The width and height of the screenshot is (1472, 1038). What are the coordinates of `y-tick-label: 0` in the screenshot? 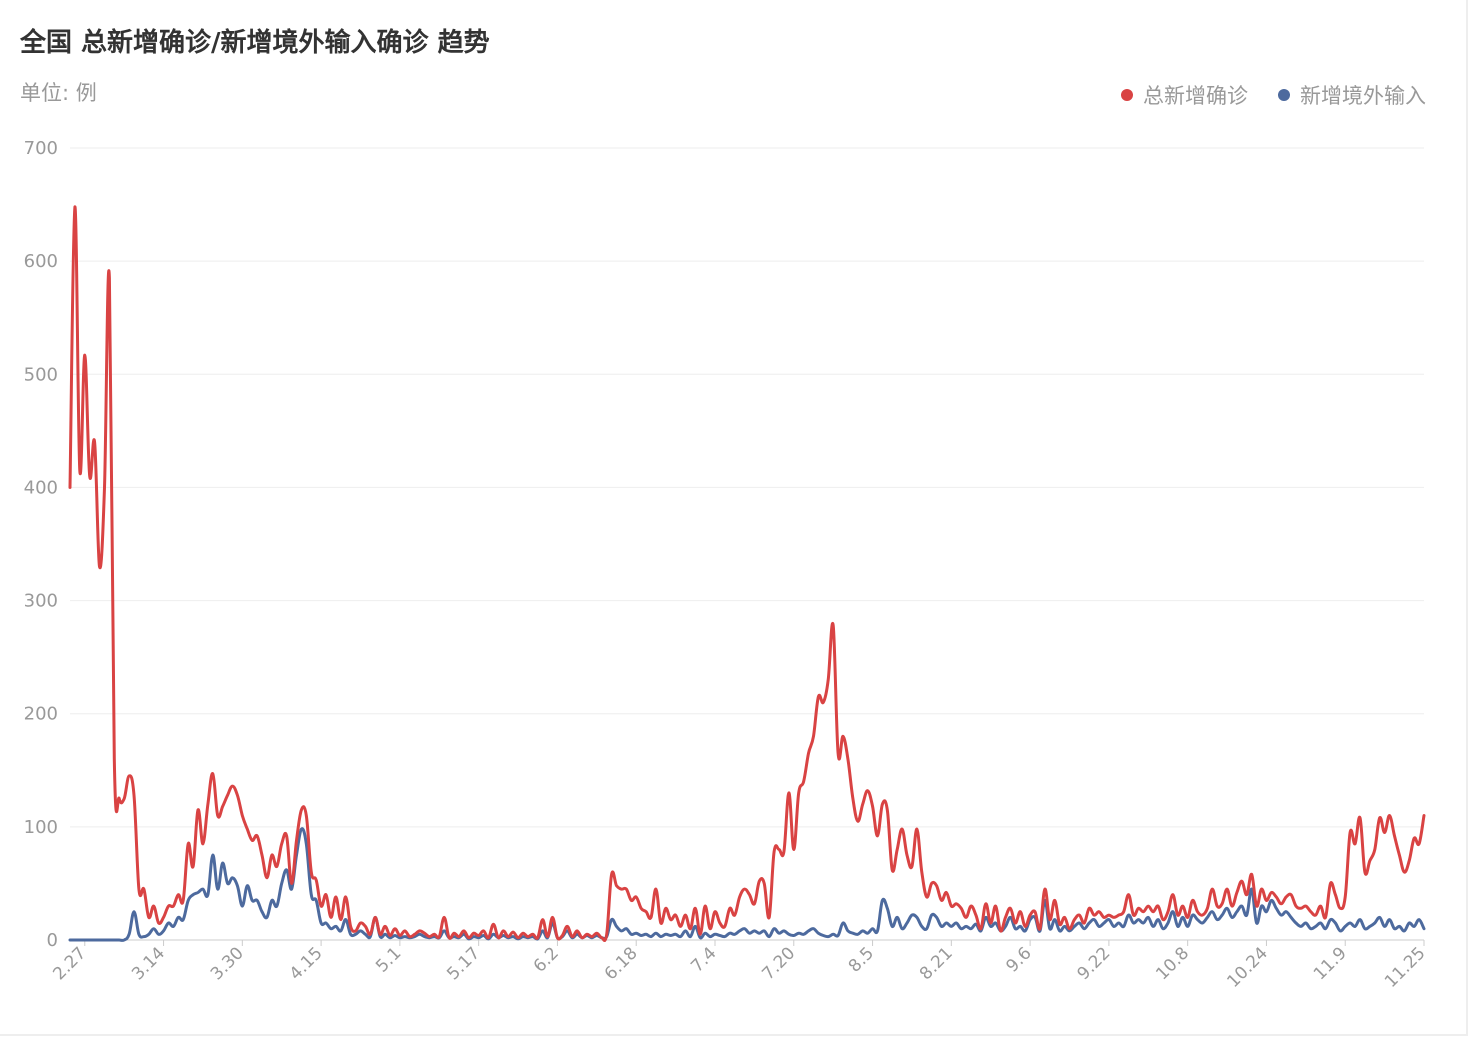 It's located at (52, 940).